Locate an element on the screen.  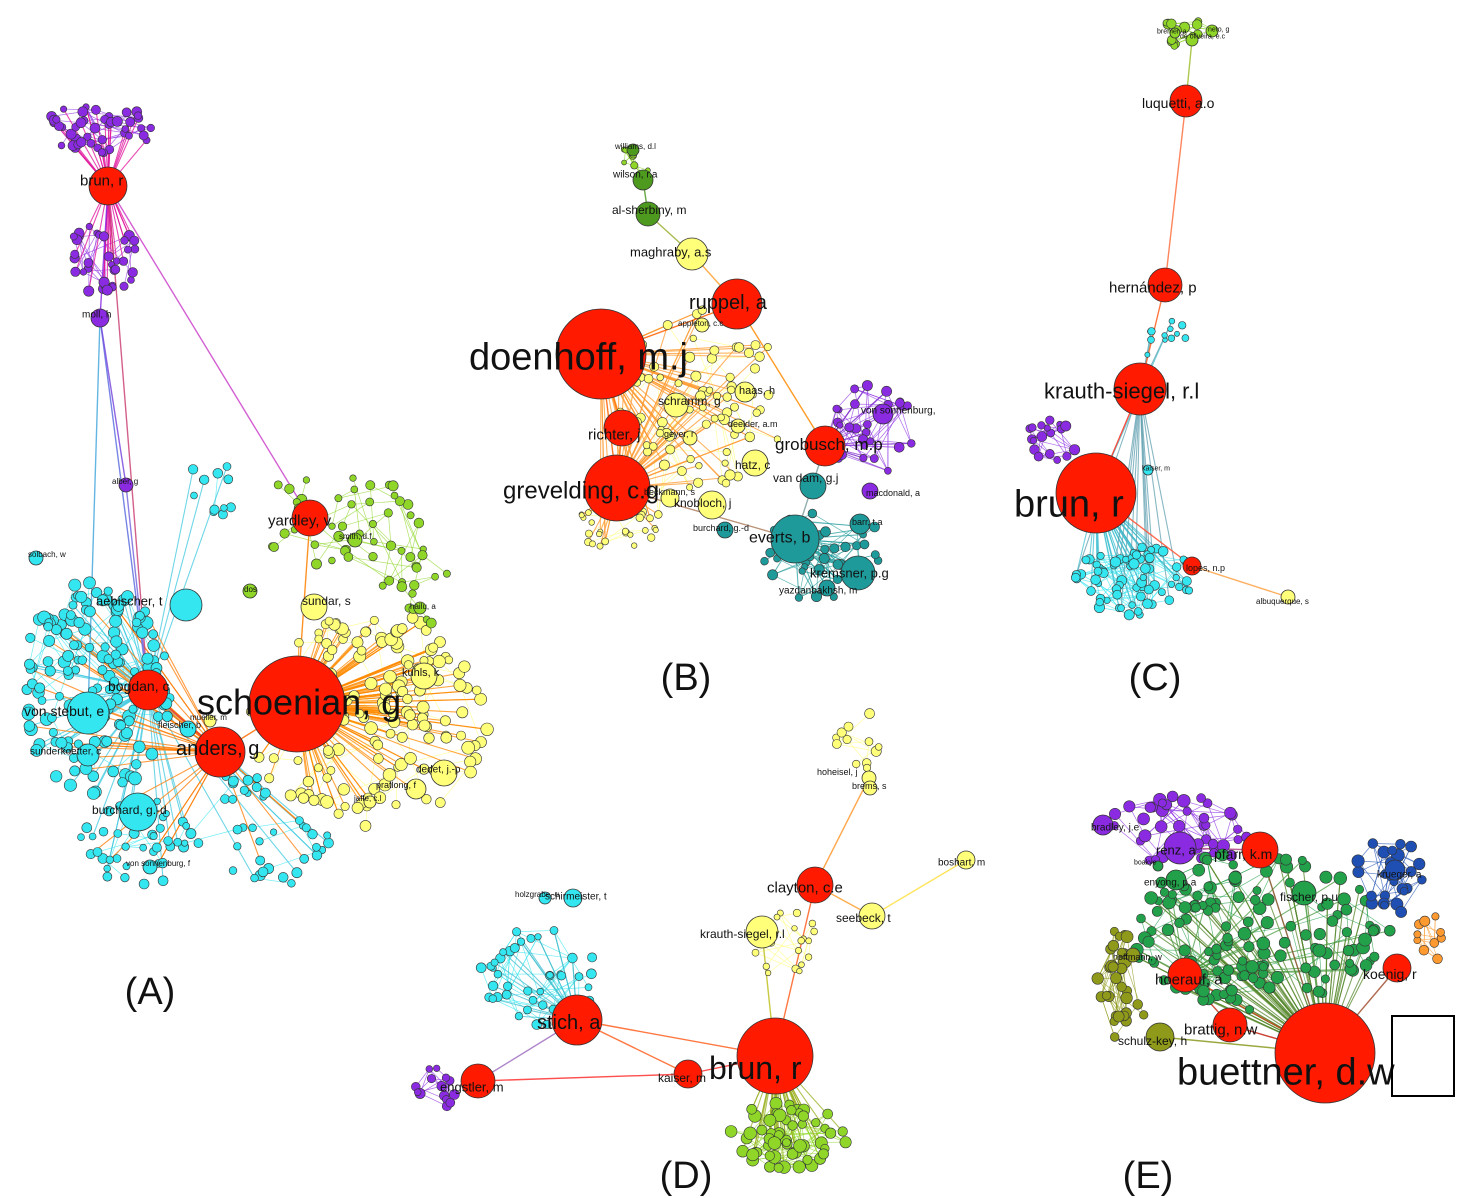
author-label: geyer, r is located at coordinates (679, 434).